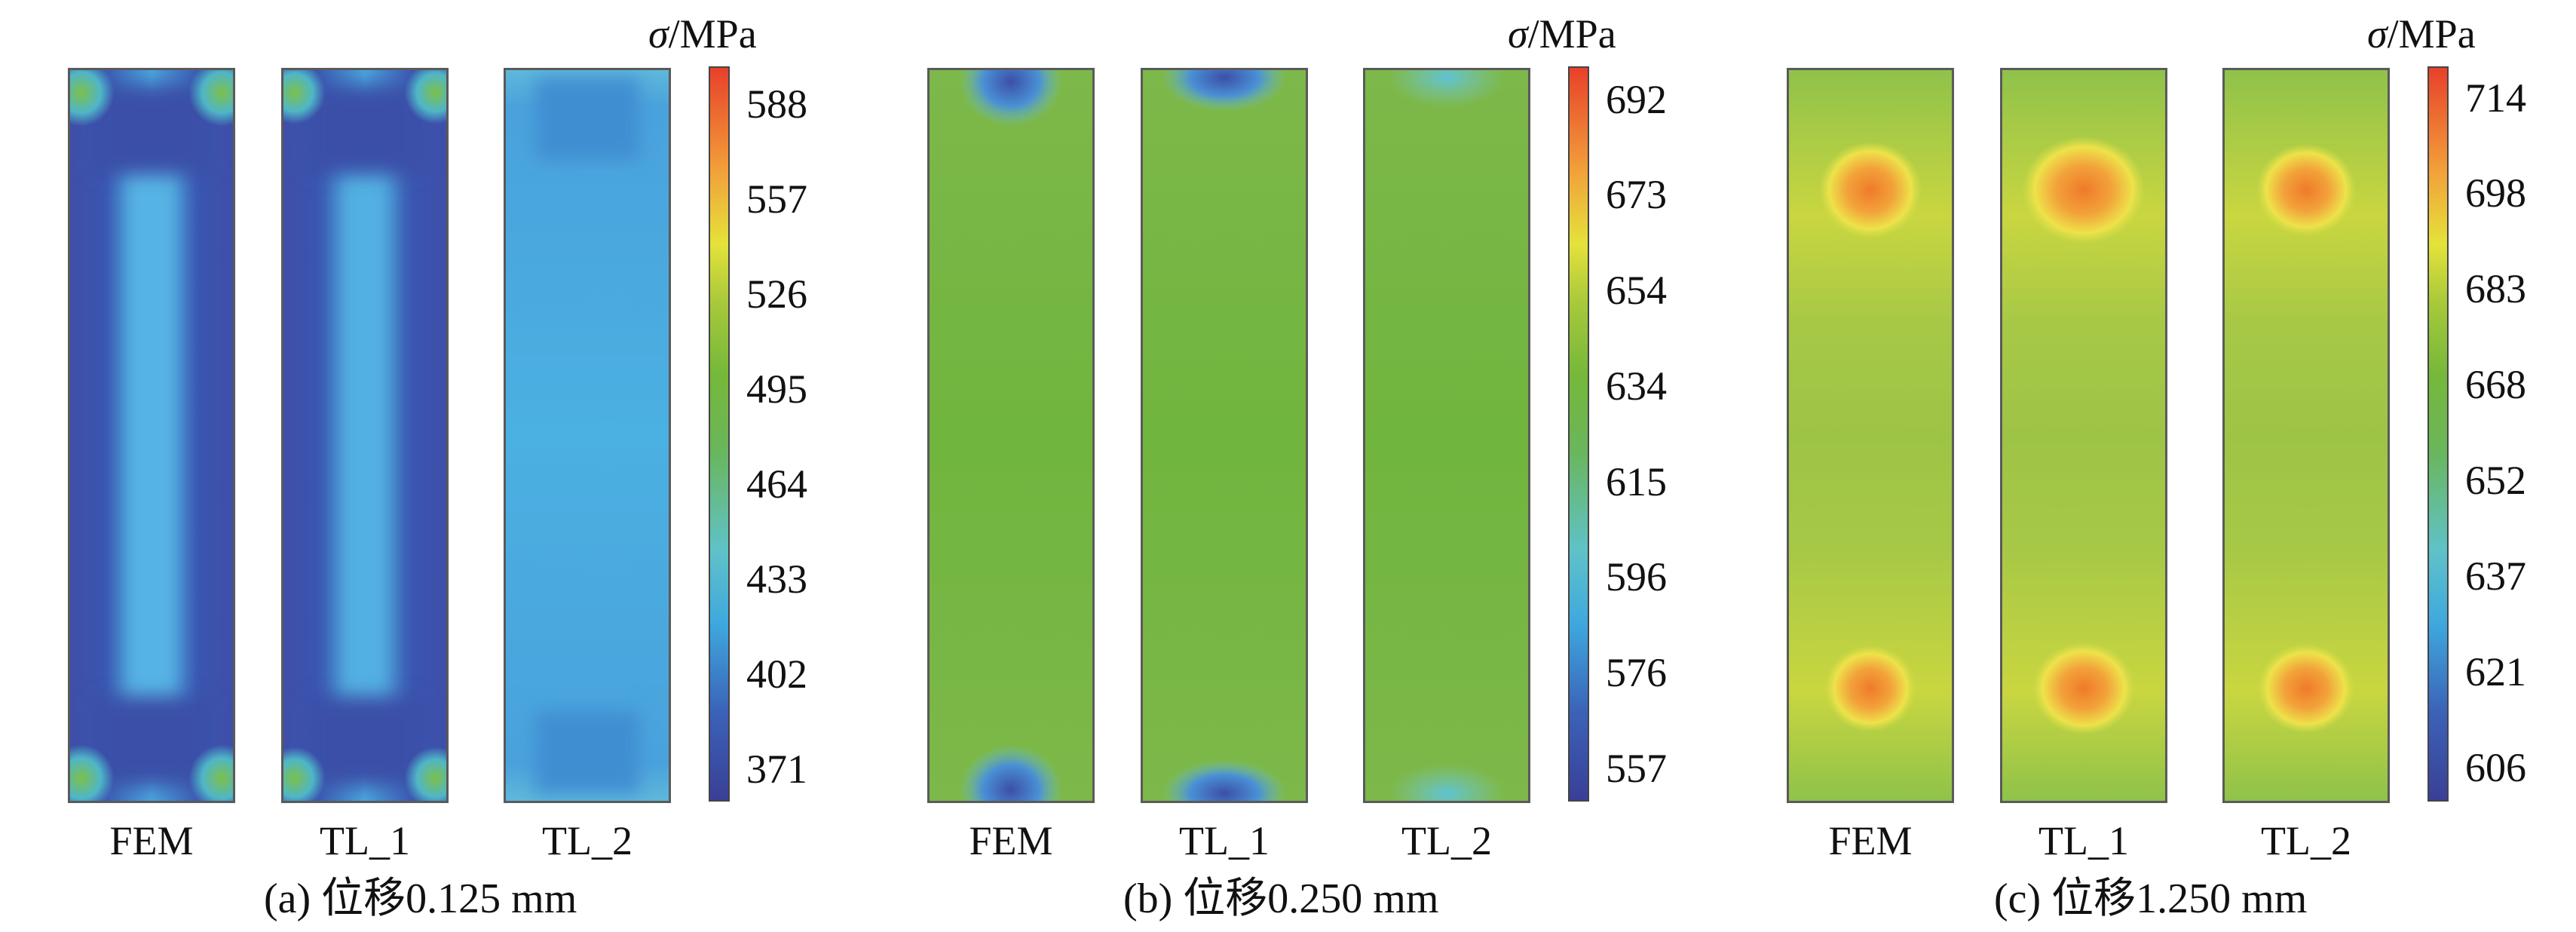 This screenshot has width=2576, height=932. I want to click on heatmap-a-tl1, so click(365, 436).